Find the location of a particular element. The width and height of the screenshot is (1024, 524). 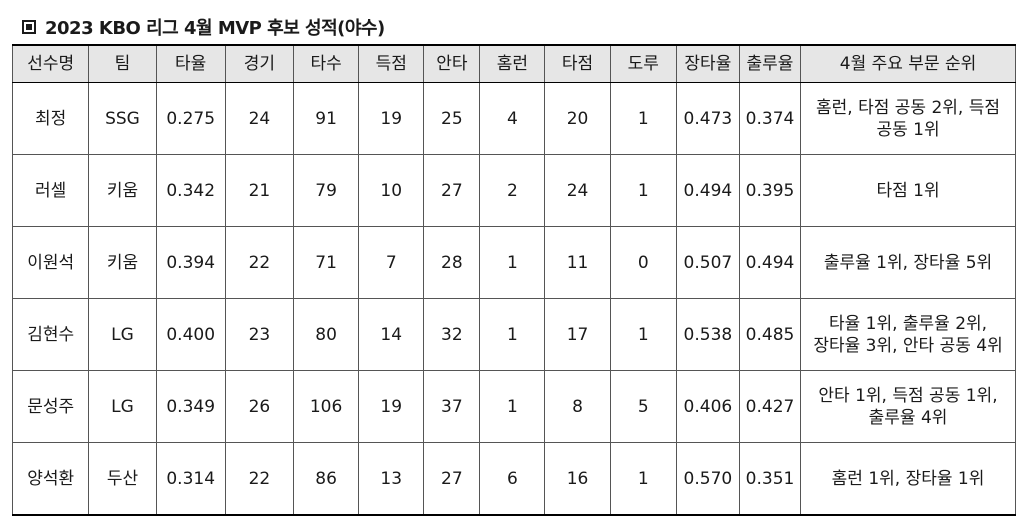

at-bats-cell: 106 is located at coordinates (326, 406).